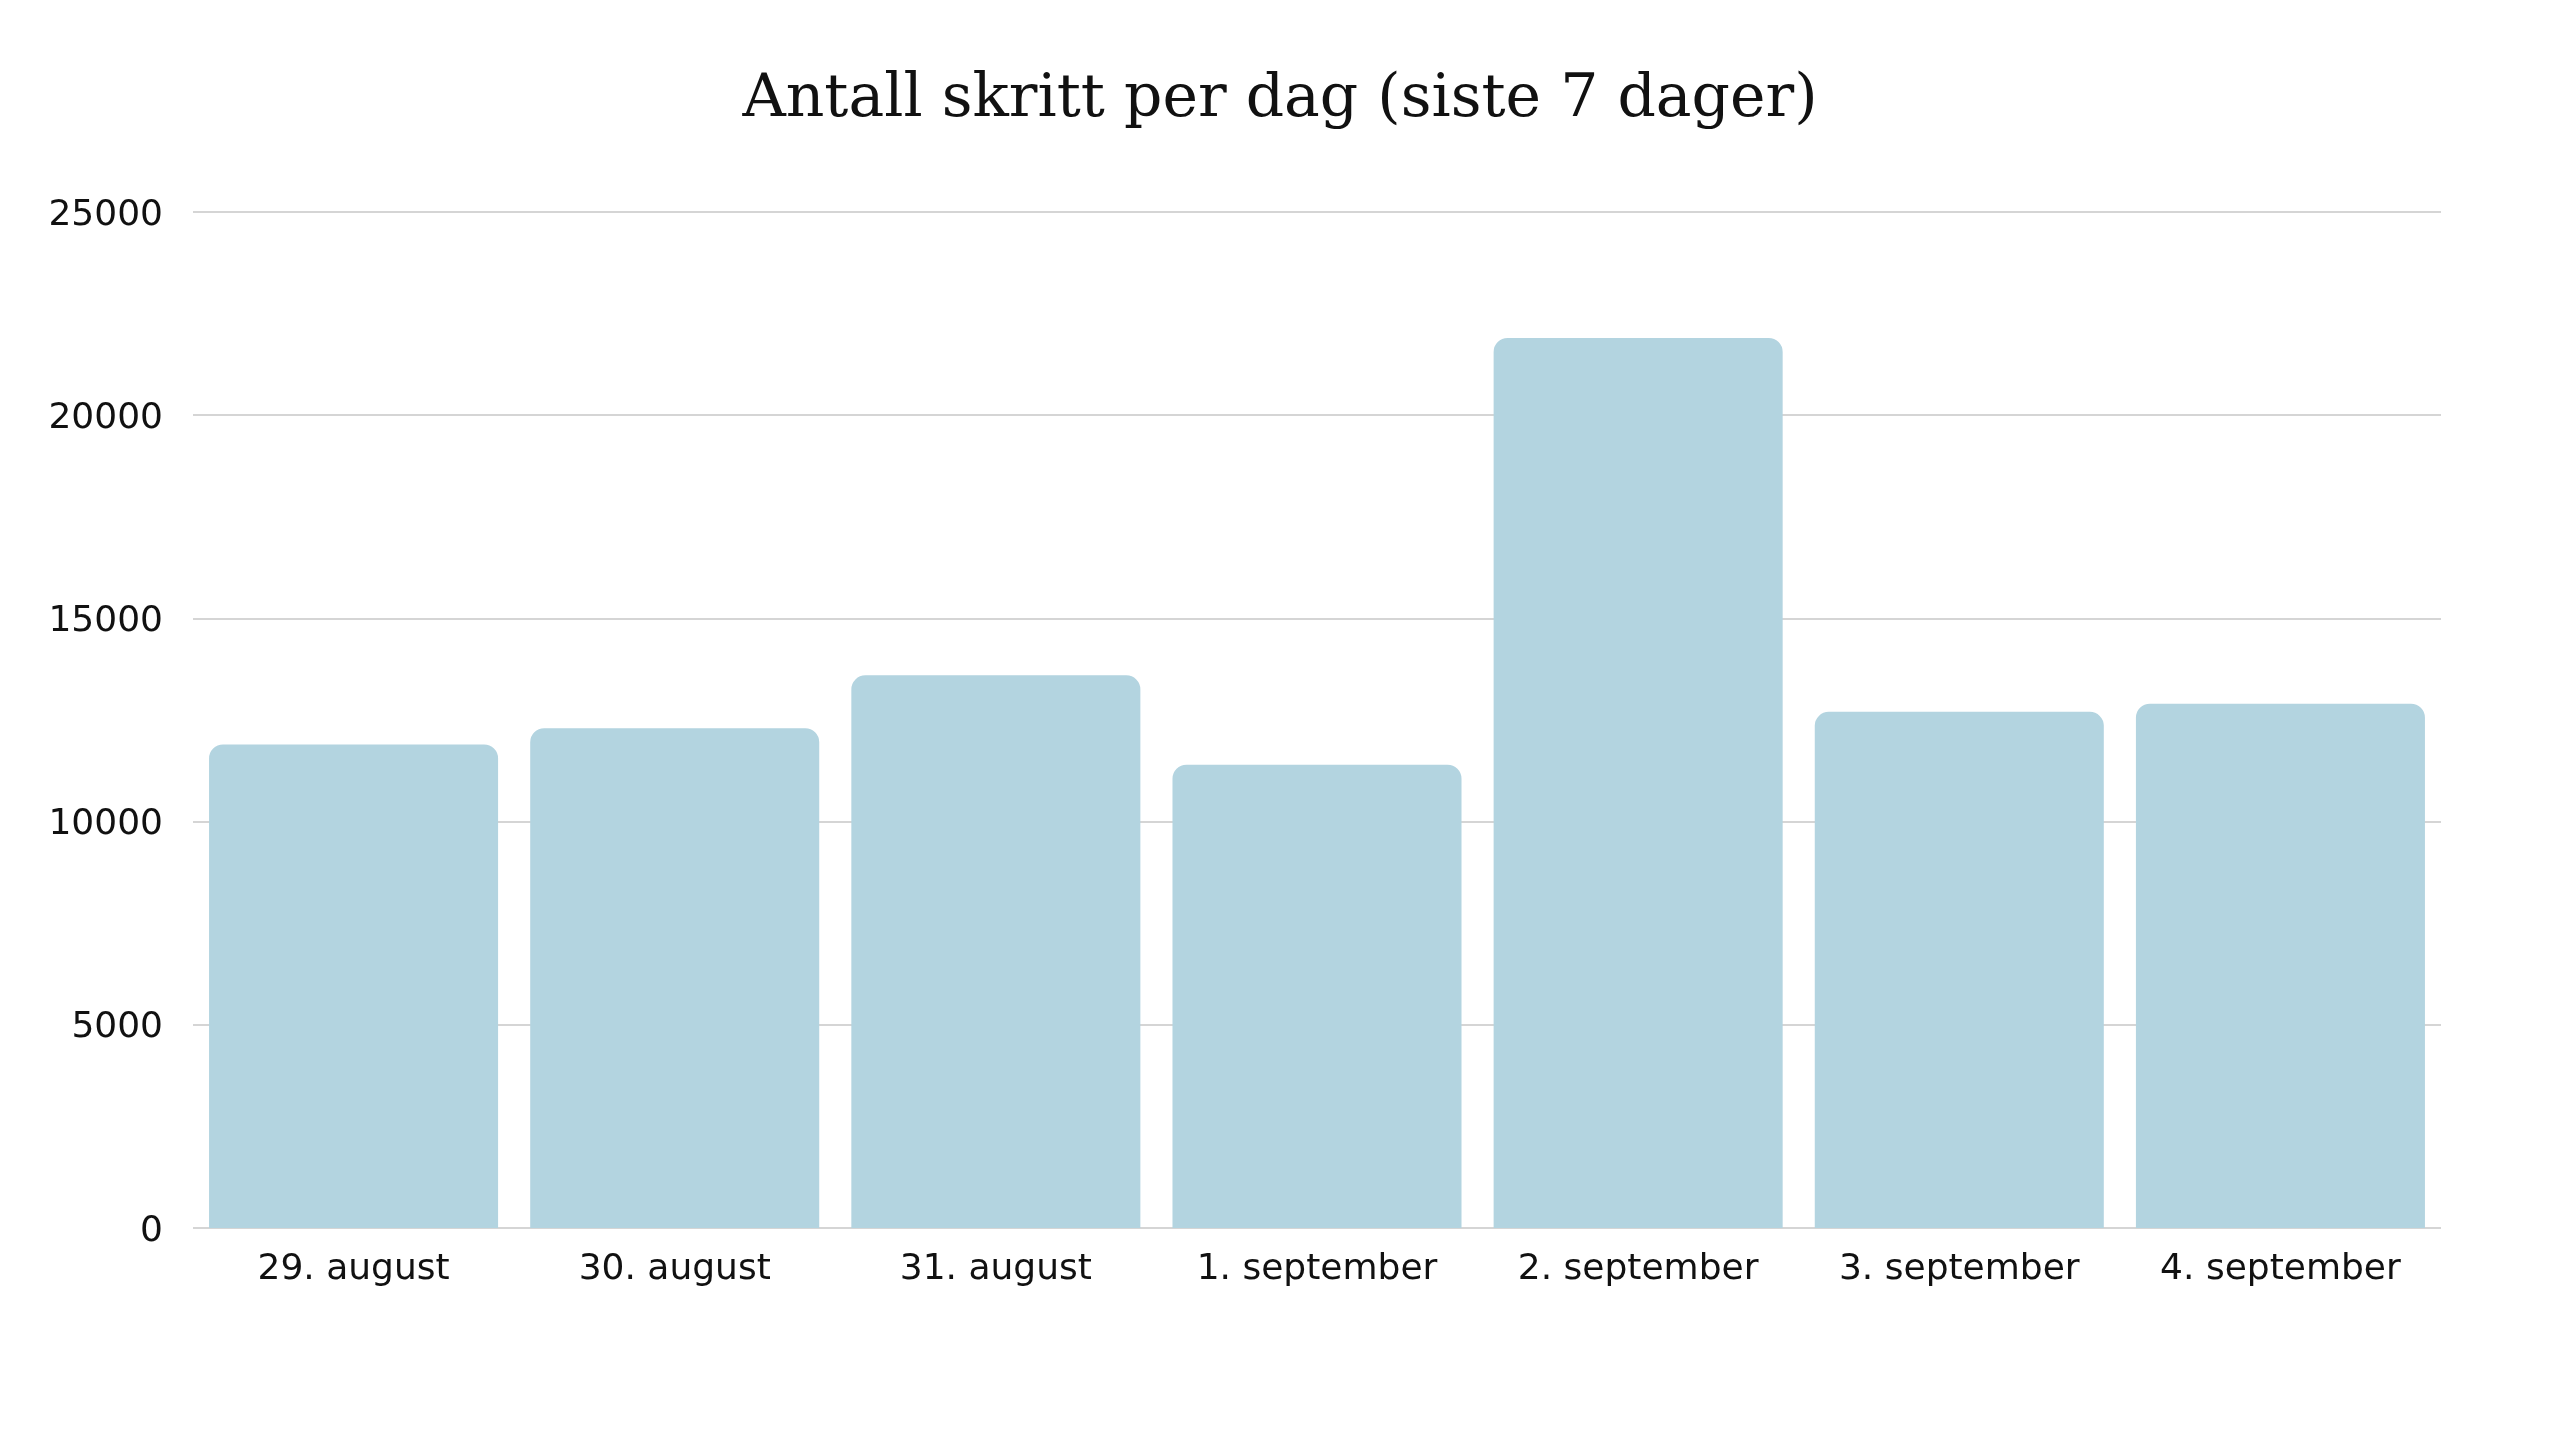  What do you see at coordinates (353, 1266) in the screenshot?
I see `x-tick-label: 29. august` at bounding box center [353, 1266].